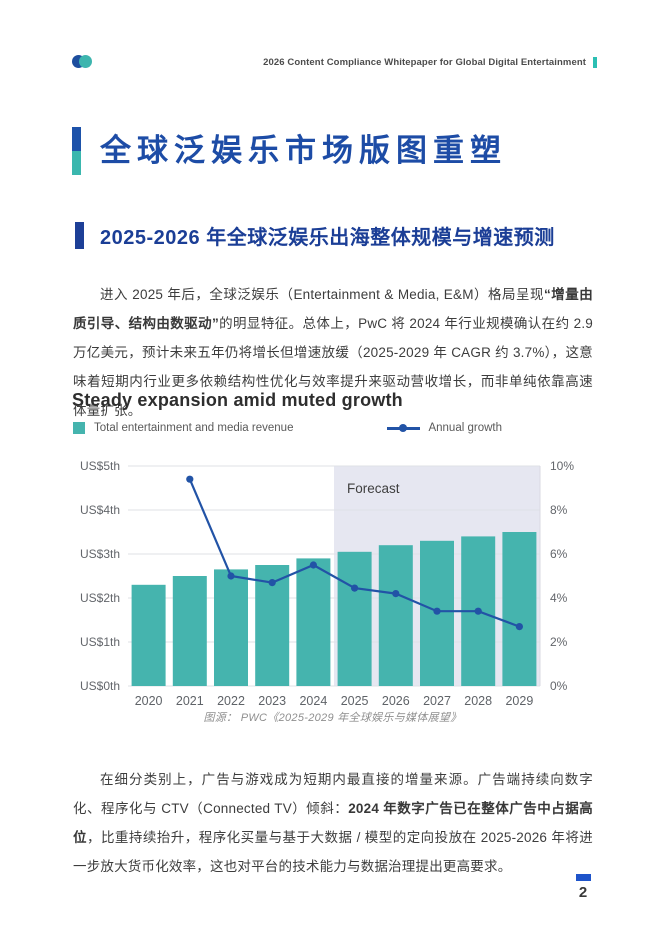 The width and height of the screenshot is (665, 945). I want to click on right-axis-tick: 6%, so click(559, 554).